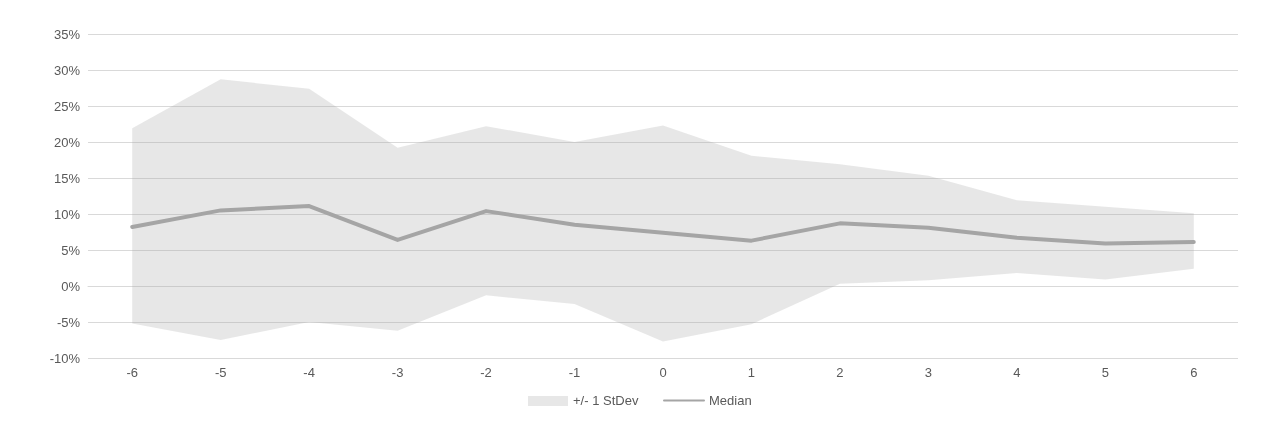 The image size is (1264, 428). Describe the element at coordinates (68, 322) in the screenshot. I see `y-tick-label: -5%` at that location.